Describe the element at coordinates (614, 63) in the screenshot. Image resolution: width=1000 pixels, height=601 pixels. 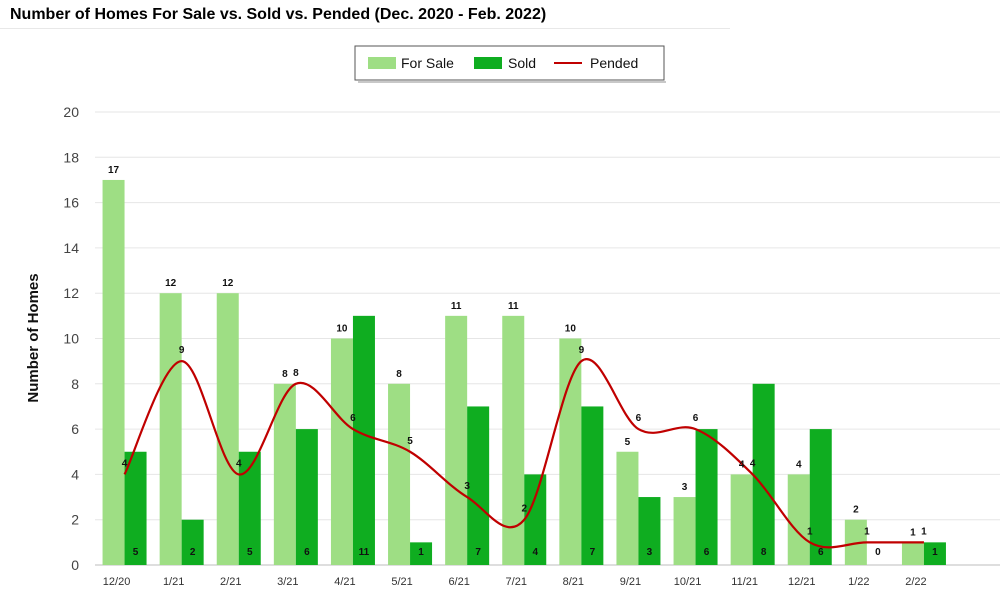
I see `legend-label-pended: Pended` at that location.